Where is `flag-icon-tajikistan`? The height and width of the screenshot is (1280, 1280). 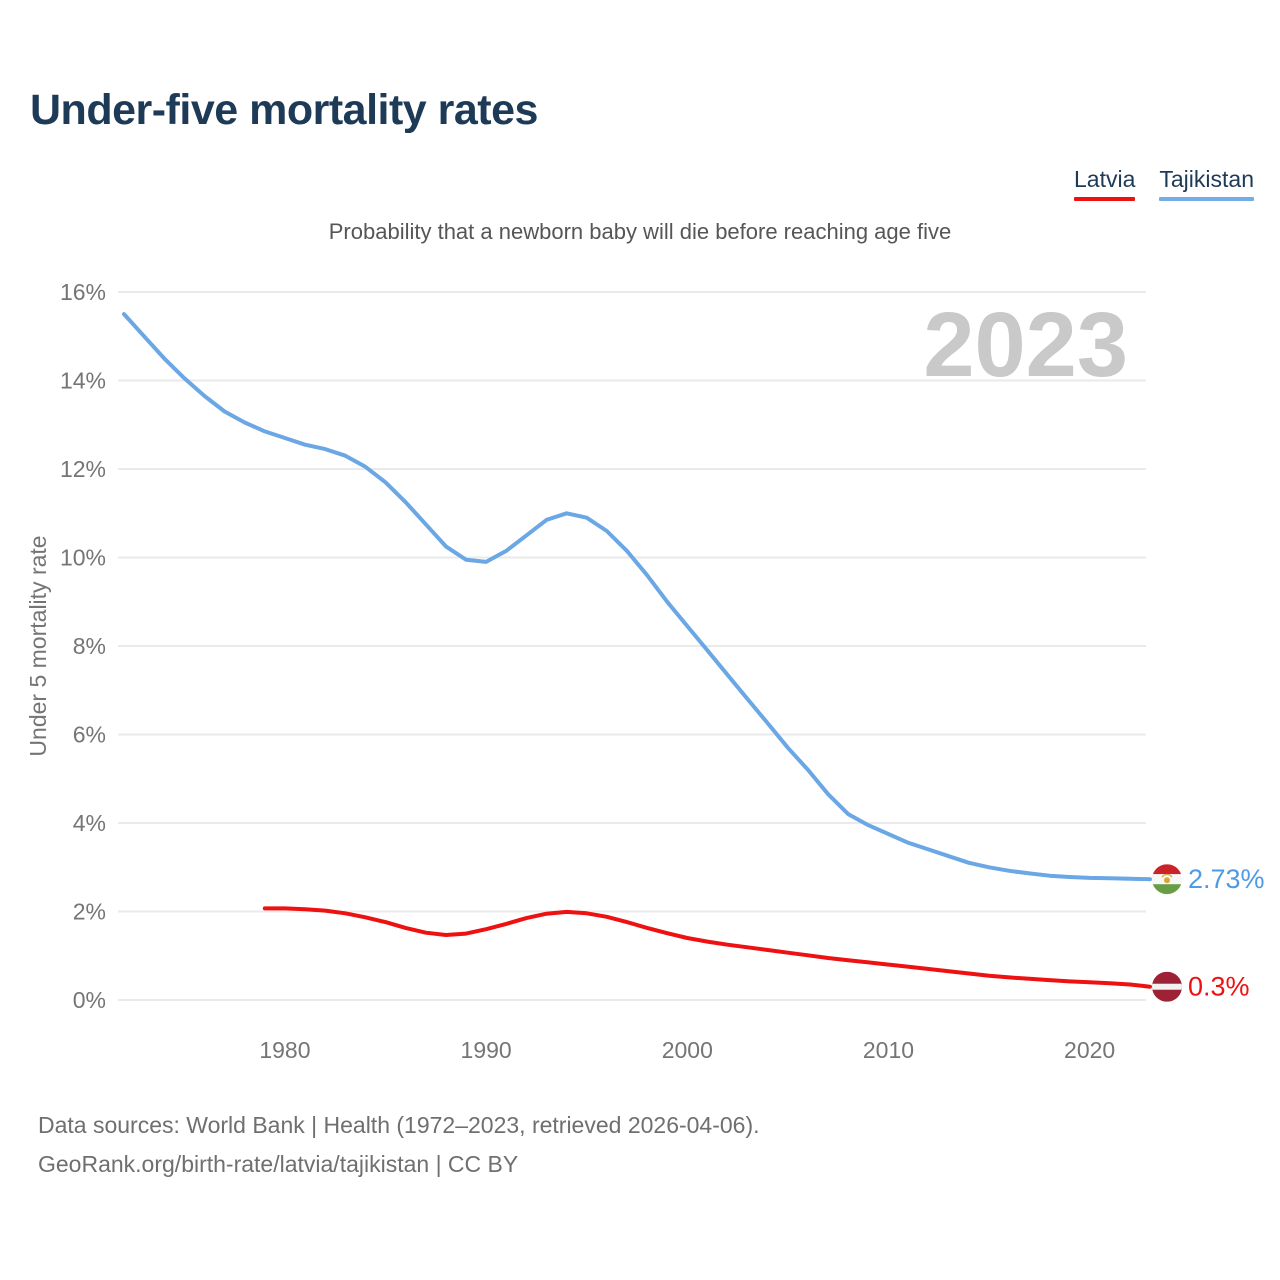 flag-icon-tajikistan is located at coordinates (1167, 879).